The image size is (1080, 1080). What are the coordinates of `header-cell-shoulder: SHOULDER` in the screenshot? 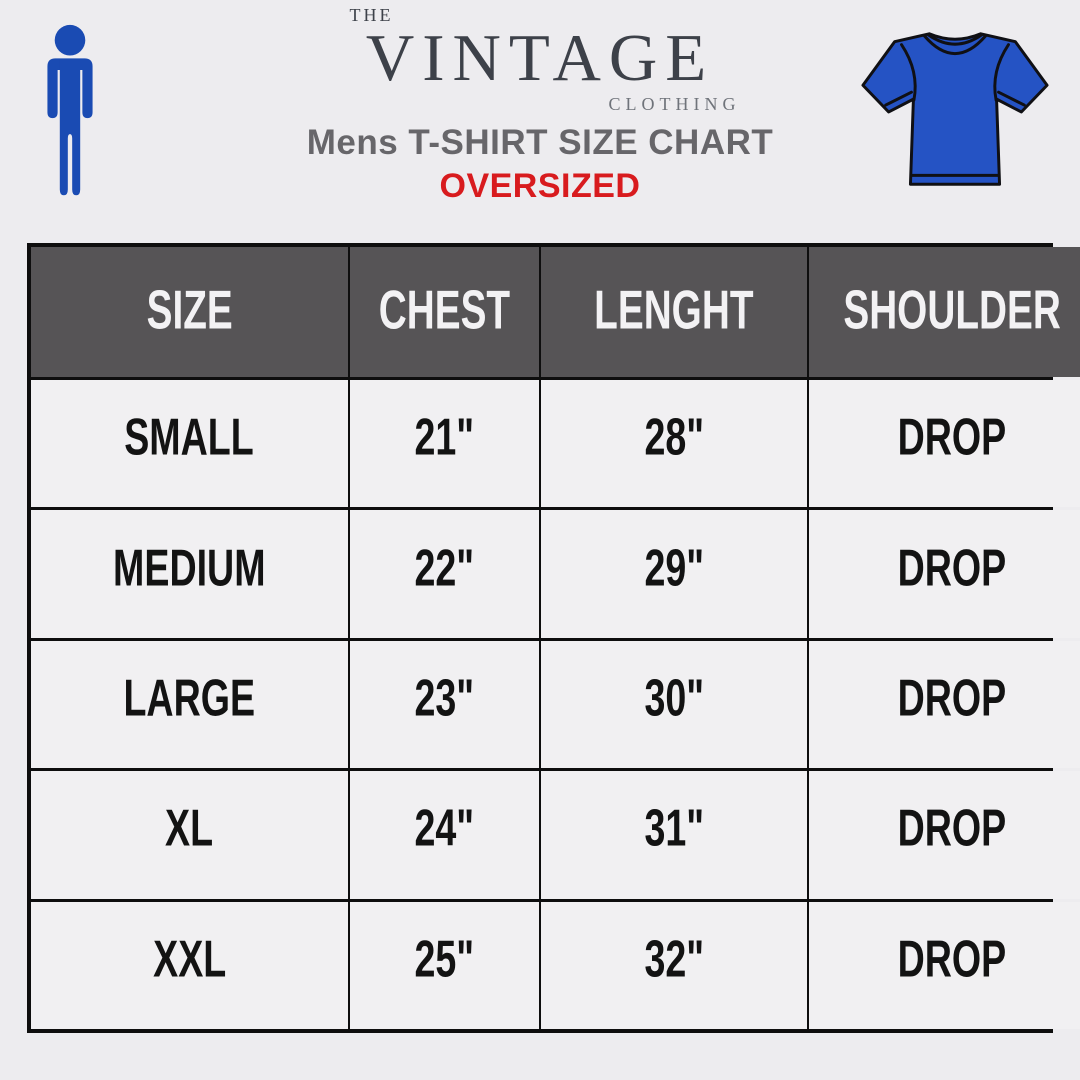 It's located at (944, 312).